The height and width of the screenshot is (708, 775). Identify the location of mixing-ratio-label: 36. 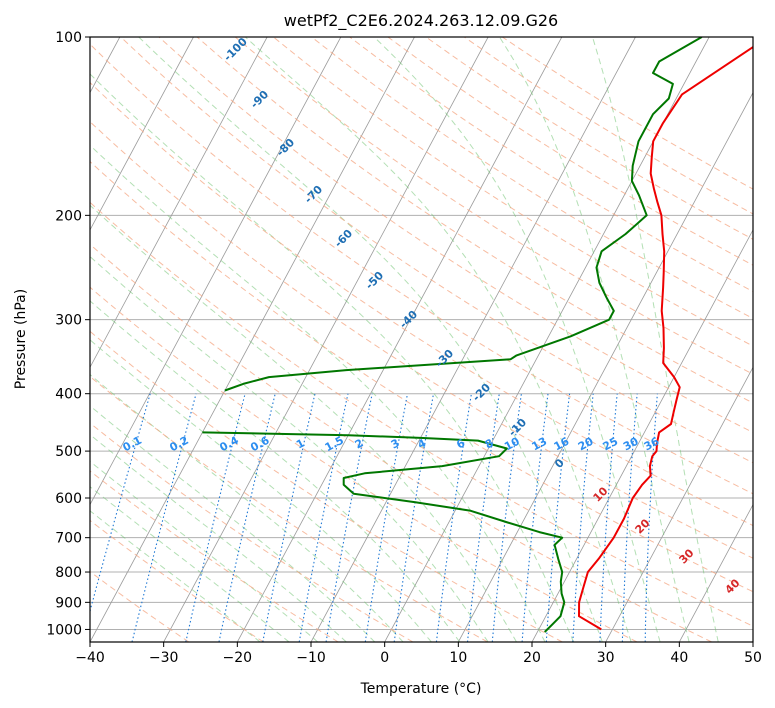
(652, 444).